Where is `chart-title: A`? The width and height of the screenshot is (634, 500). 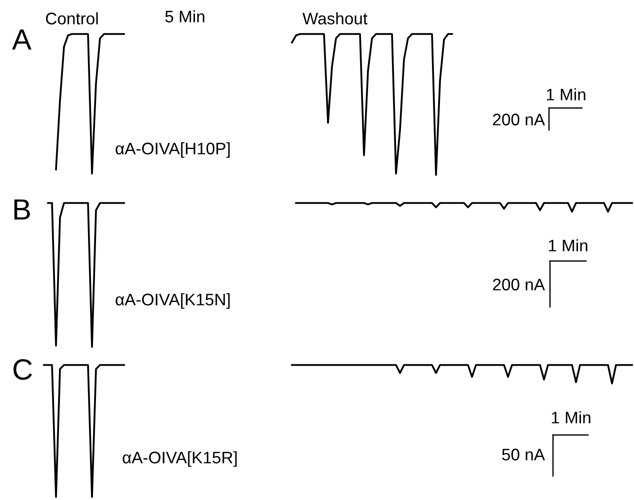
chart-title: A is located at coordinates (22, 39).